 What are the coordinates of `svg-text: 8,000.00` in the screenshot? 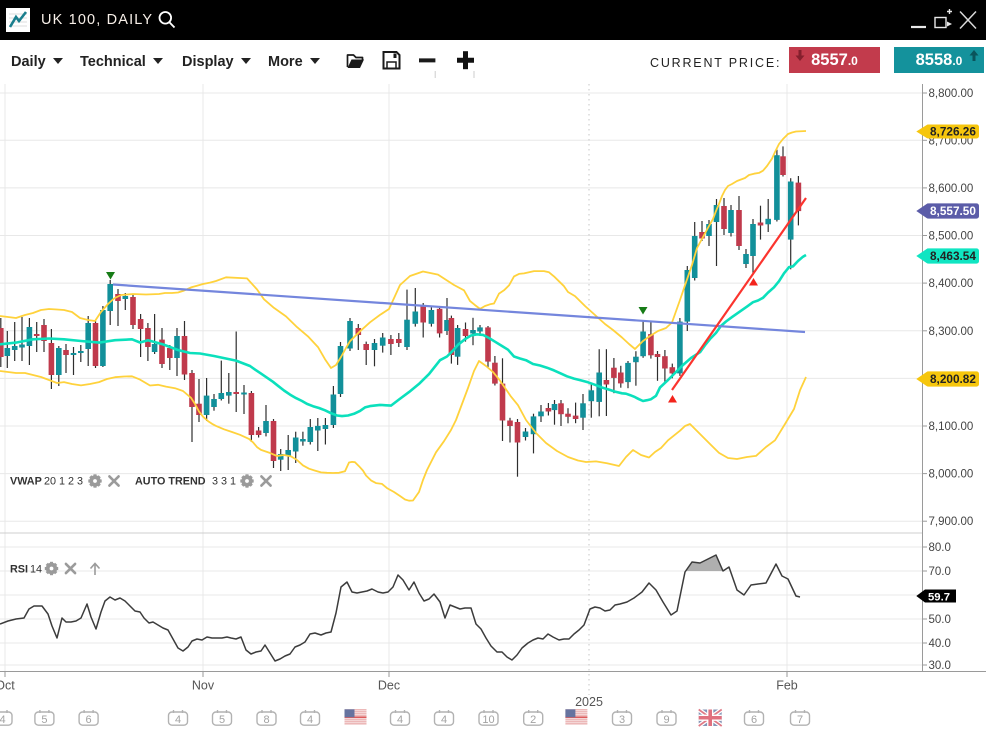 It's located at (951, 475).